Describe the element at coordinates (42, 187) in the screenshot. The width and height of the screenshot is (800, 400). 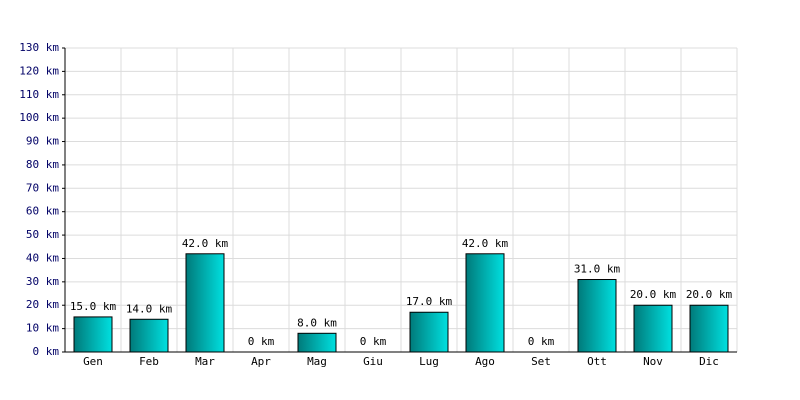
I see `y-tick-label: 70 km` at that location.